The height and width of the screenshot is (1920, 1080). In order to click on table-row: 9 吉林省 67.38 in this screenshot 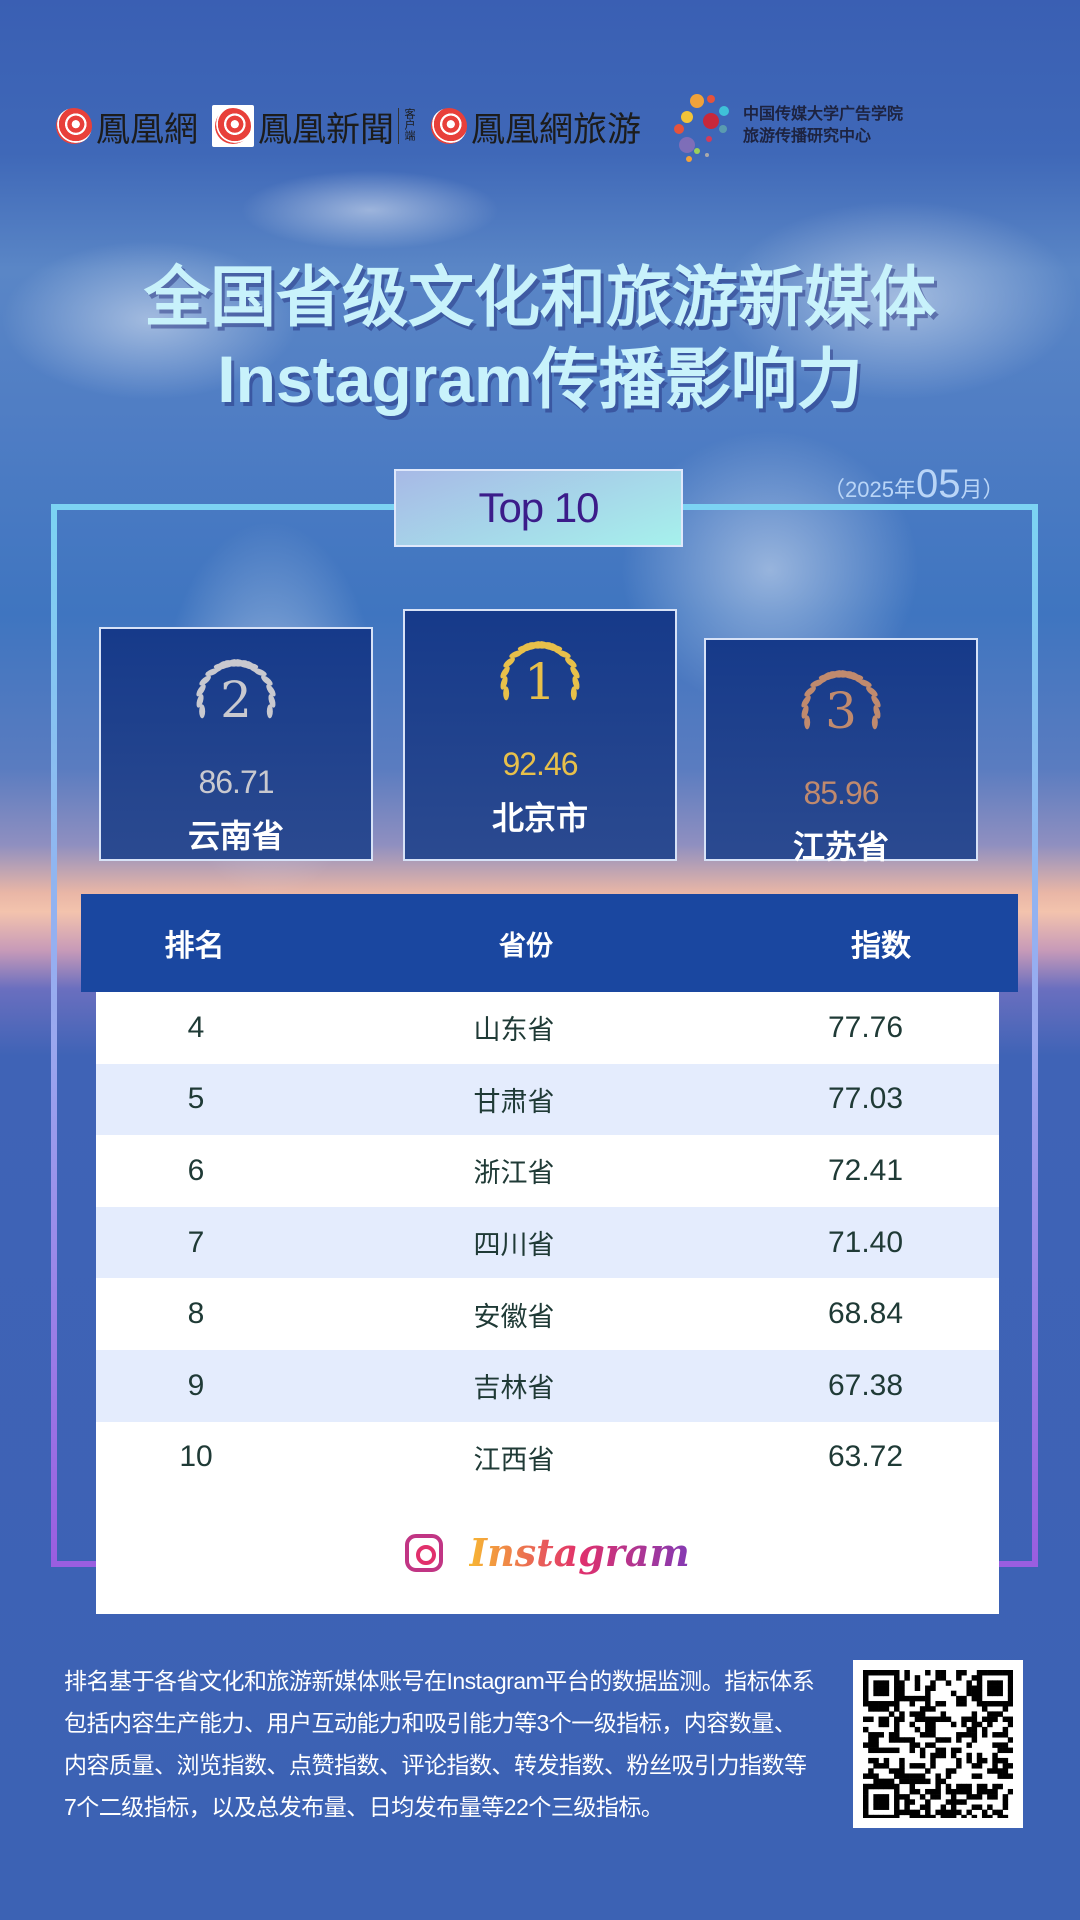, I will do `click(547, 1385)`.